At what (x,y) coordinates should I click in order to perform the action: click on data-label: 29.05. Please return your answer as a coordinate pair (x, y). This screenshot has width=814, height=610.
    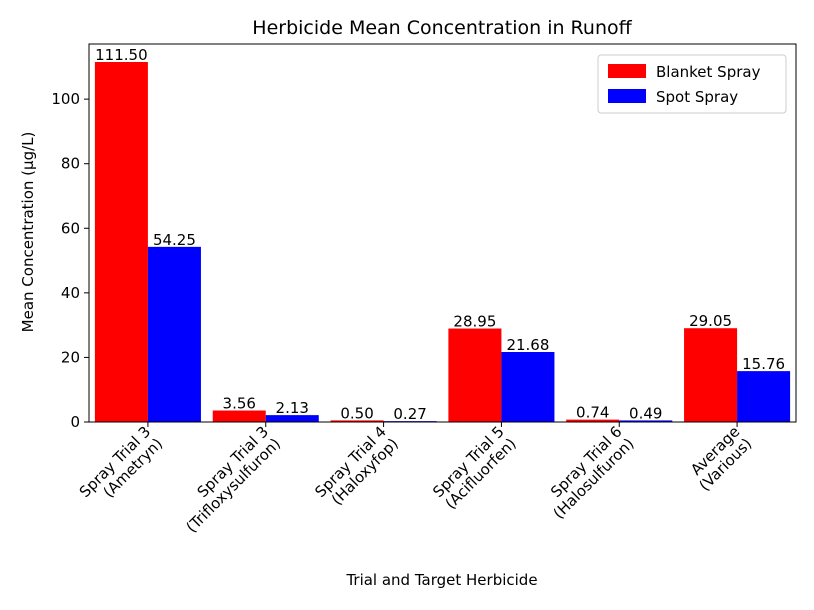
    Looking at the image, I should click on (710, 321).